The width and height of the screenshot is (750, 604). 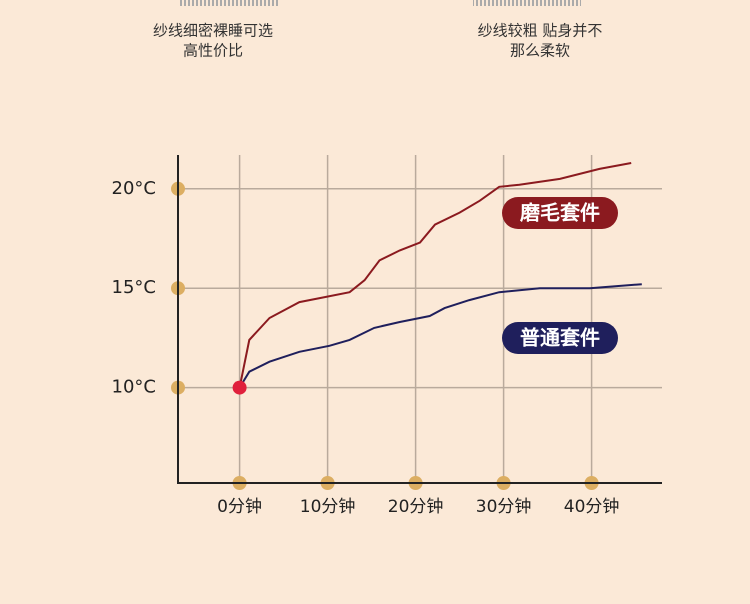 What do you see at coordinates (440, 336) in the screenshot?
I see `line` at bounding box center [440, 336].